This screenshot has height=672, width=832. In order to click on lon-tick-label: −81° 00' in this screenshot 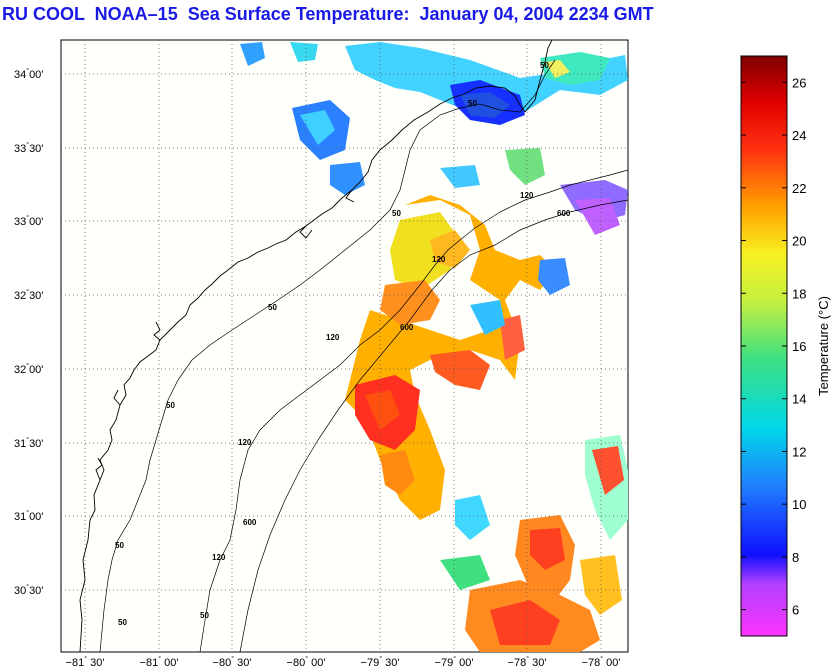, I will do `click(159, 662)`.